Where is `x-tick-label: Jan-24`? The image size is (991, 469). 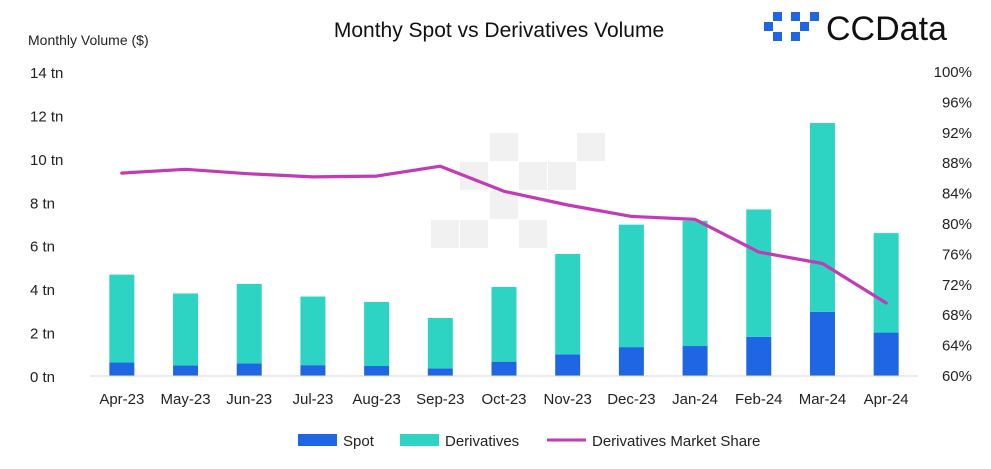 x-tick-label: Jan-24 is located at coordinates (695, 399).